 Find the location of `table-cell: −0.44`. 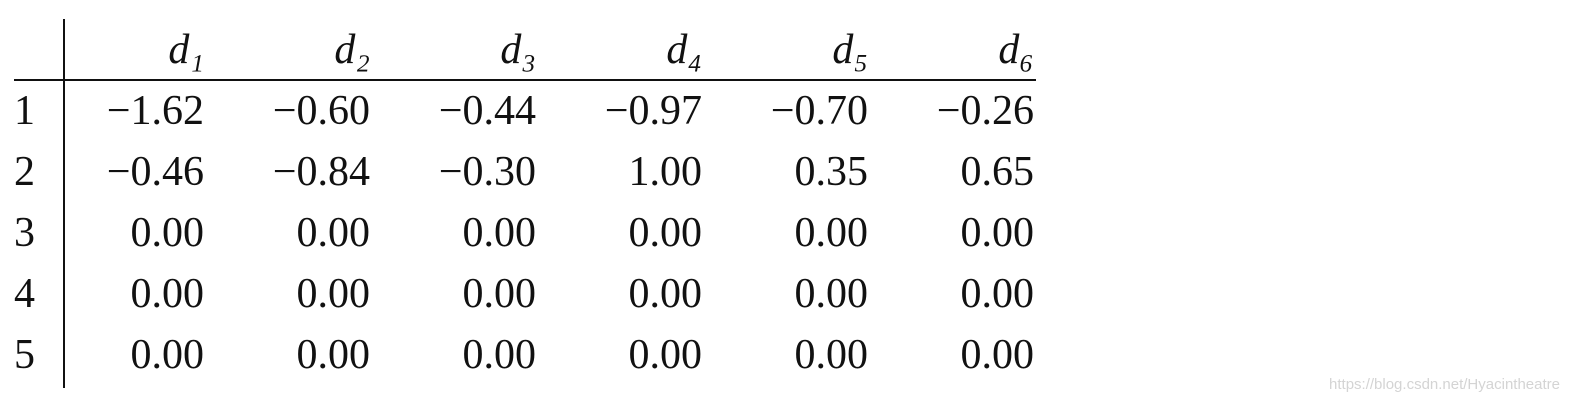

table-cell: −0.44 is located at coordinates (487, 111).